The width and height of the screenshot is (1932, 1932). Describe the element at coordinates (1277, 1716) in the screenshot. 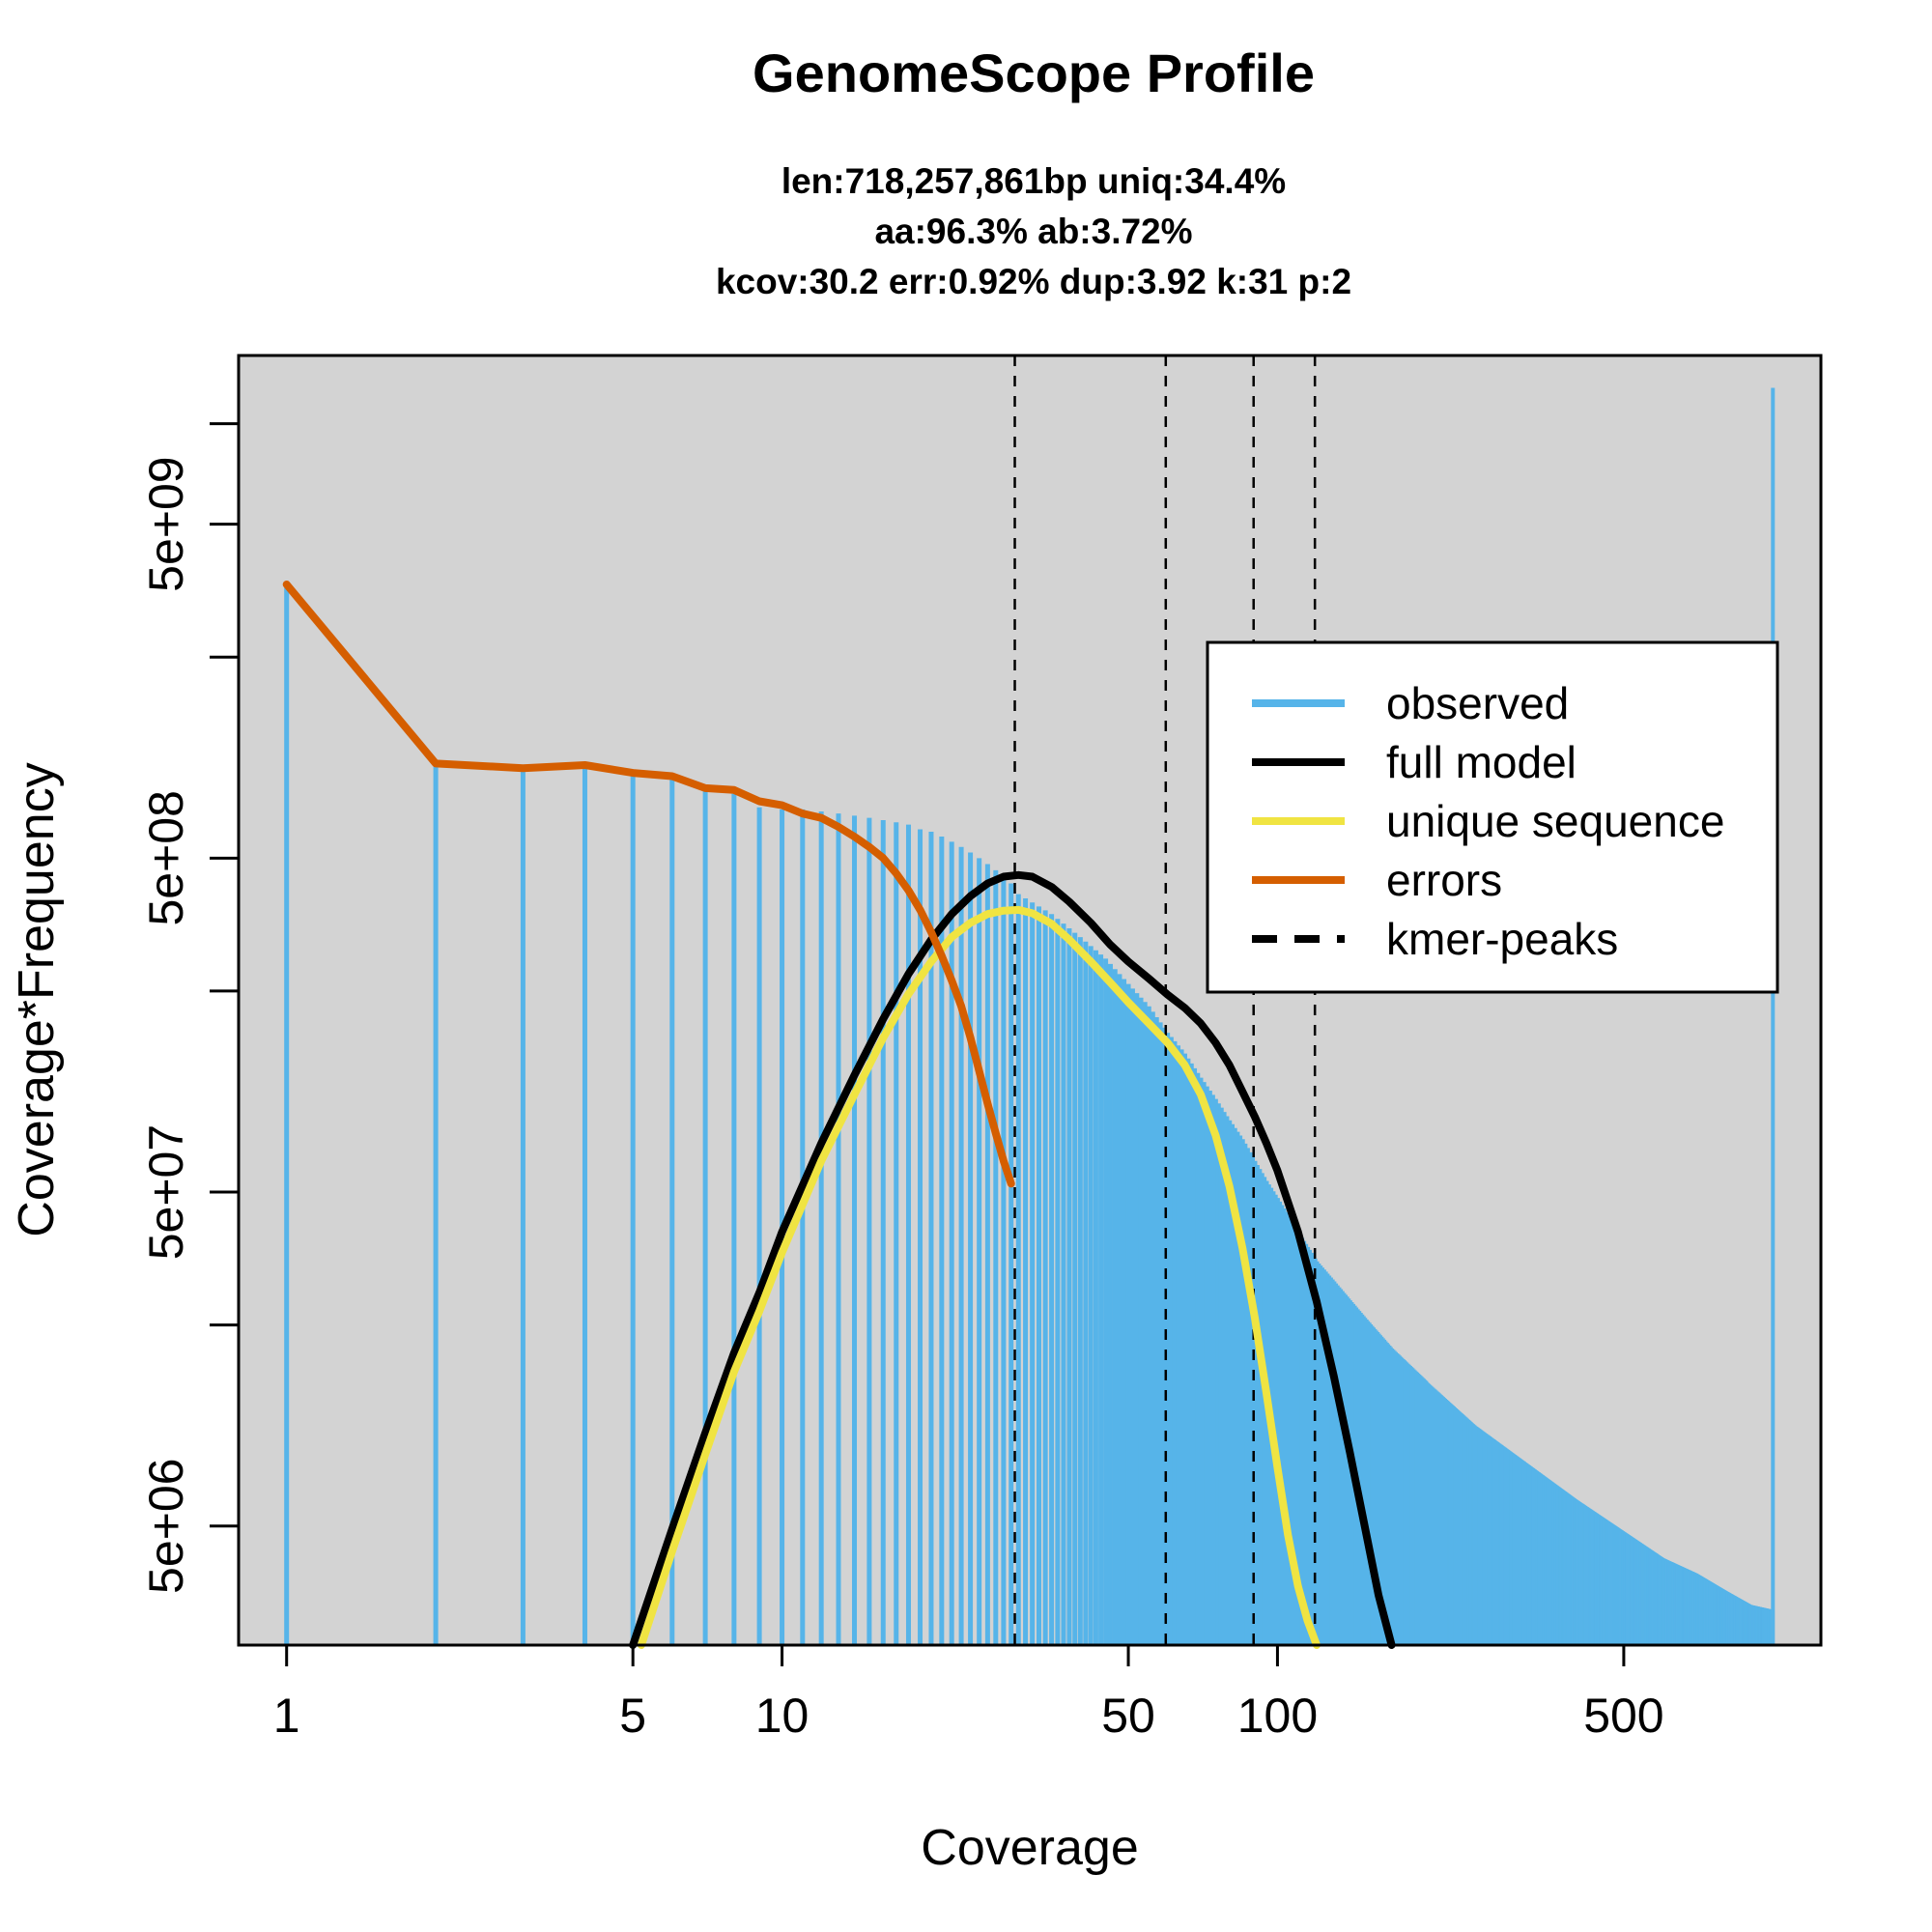

I see `x-tick-label: 100` at that location.